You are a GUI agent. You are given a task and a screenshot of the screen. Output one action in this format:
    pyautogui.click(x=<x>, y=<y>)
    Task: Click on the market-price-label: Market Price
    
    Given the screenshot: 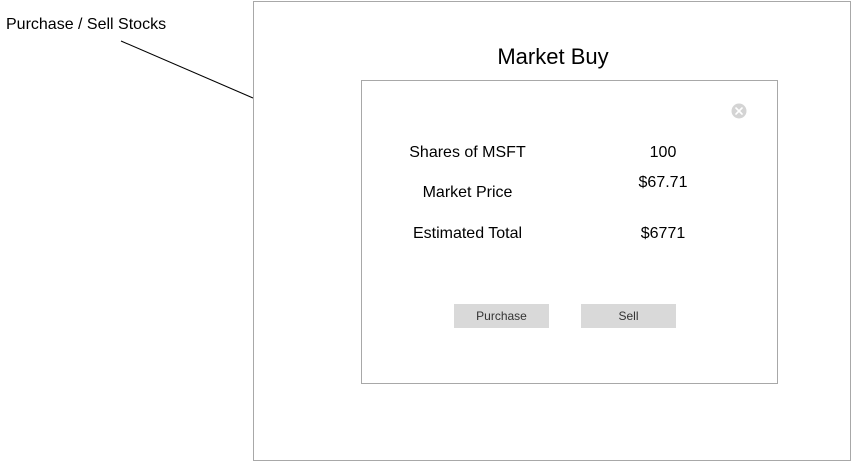 What is the action you would take?
    pyautogui.click(x=467, y=192)
    